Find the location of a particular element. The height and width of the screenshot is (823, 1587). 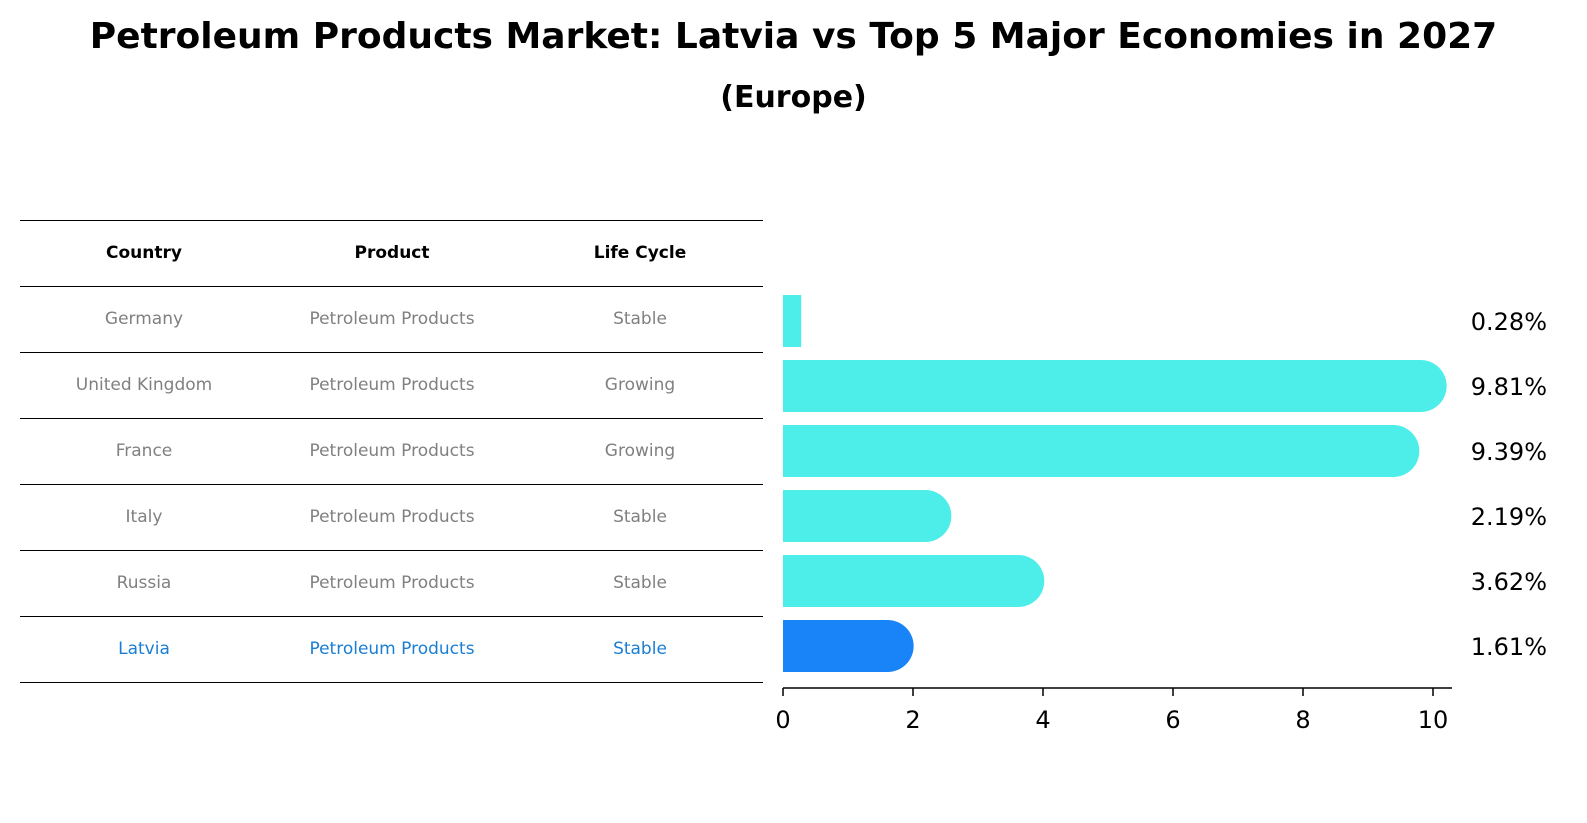

value-label-france: 9.39% is located at coordinates (1509, 452).